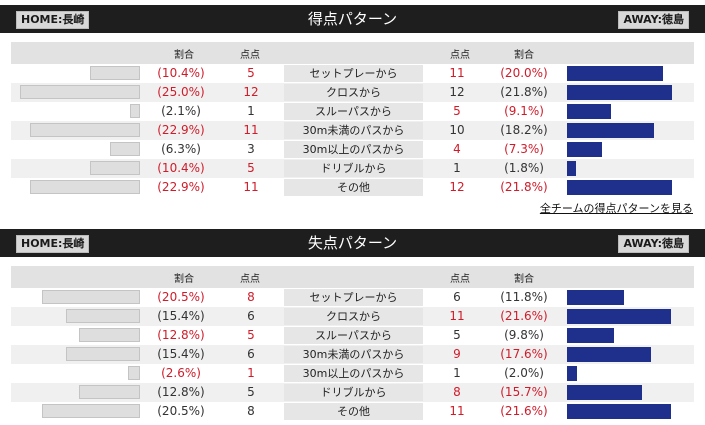 The height and width of the screenshot is (425, 705). Describe the element at coordinates (457, 130) in the screenshot. I see `away-points-value: 10` at that location.